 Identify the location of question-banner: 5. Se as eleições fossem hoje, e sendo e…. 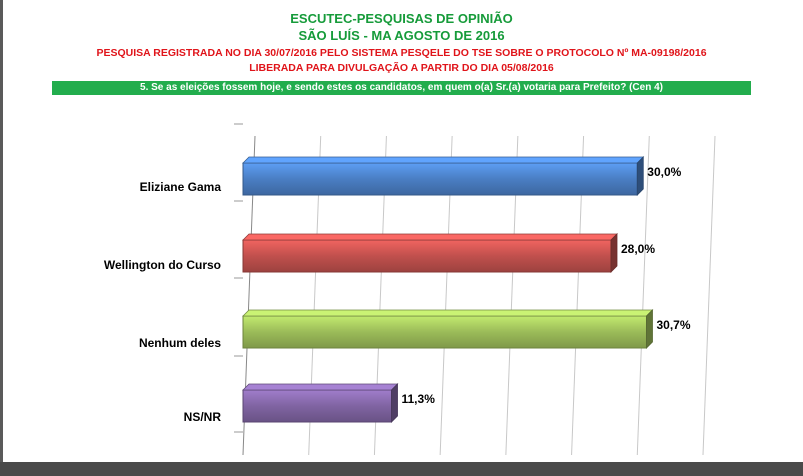
(401, 88).